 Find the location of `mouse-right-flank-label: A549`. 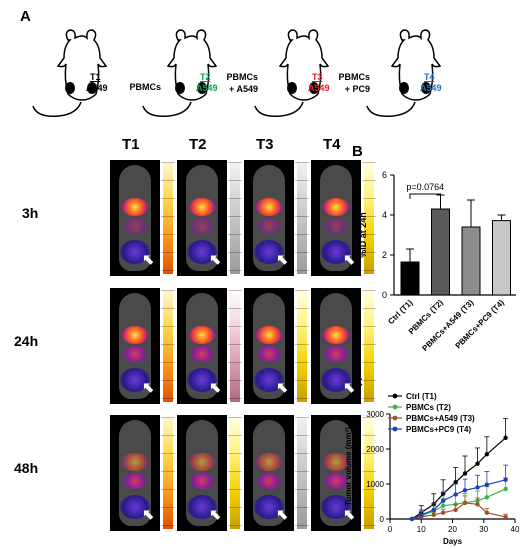

mouse-right-flank-label: A549 is located at coordinates (207, 88).